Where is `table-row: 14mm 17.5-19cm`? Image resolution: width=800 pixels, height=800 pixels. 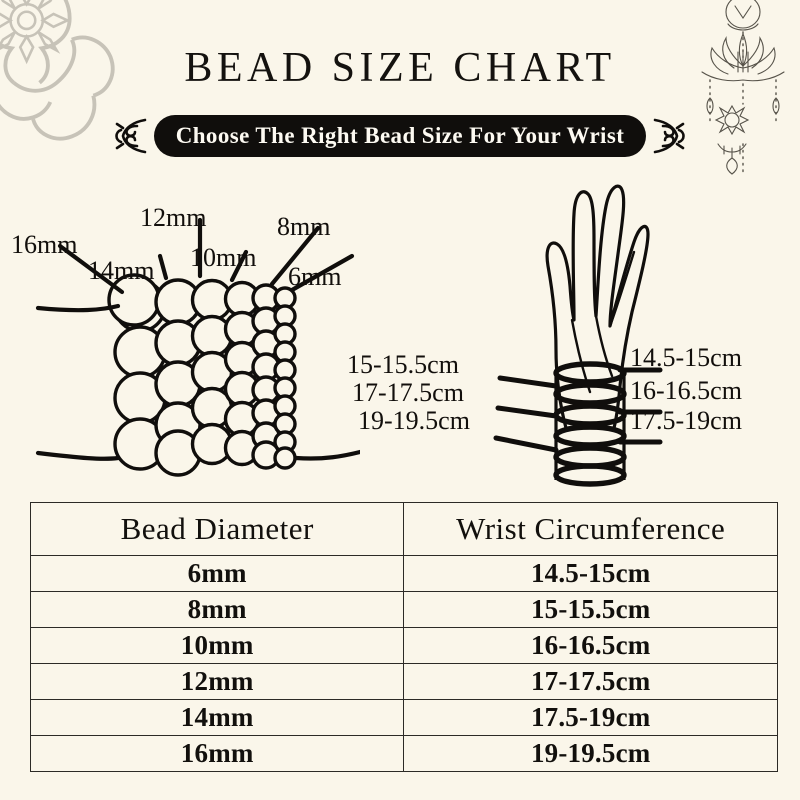
table-row: 14mm 17.5-19cm is located at coordinates (403, 717).